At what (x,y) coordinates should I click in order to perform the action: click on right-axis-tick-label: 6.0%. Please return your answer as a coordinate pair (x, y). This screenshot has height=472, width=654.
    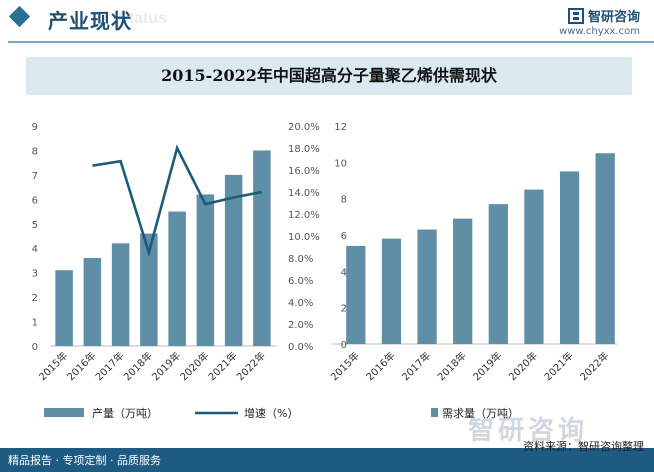
    Looking at the image, I should click on (300, 281).